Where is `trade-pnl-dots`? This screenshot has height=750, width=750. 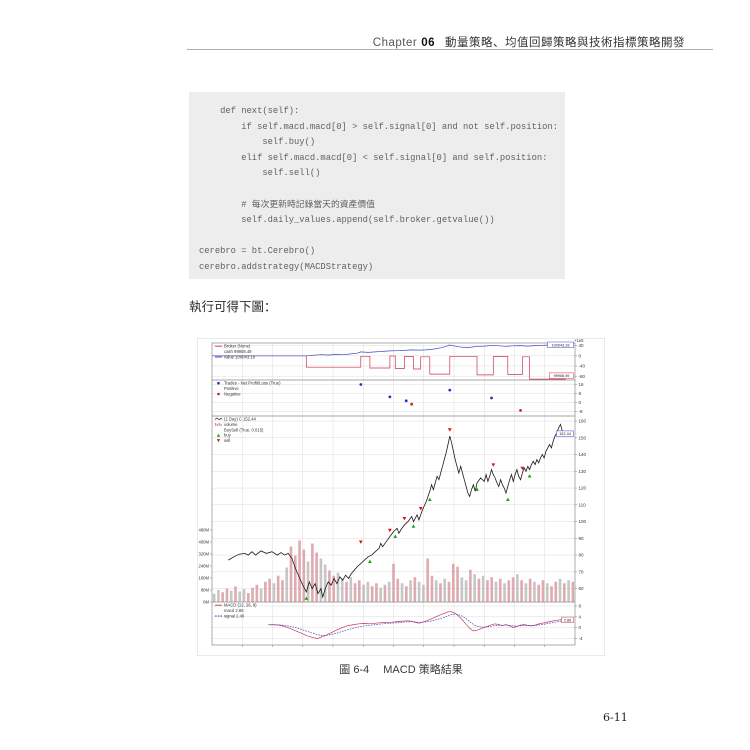 trade-pnl-dots is located at coordinates (440, 397).